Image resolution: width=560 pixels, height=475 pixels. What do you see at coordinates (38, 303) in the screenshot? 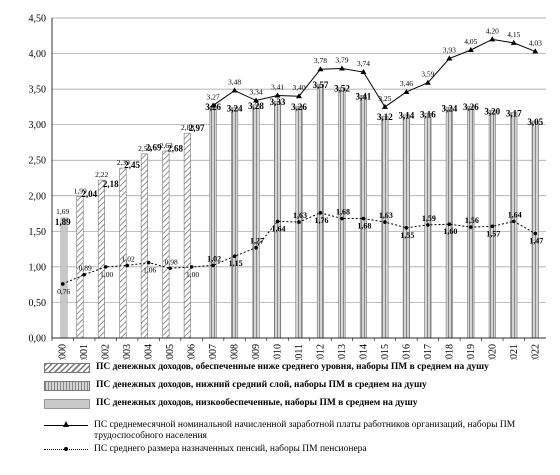
I see `y-tick-label: 0,50` at bounding box center [38, 303].